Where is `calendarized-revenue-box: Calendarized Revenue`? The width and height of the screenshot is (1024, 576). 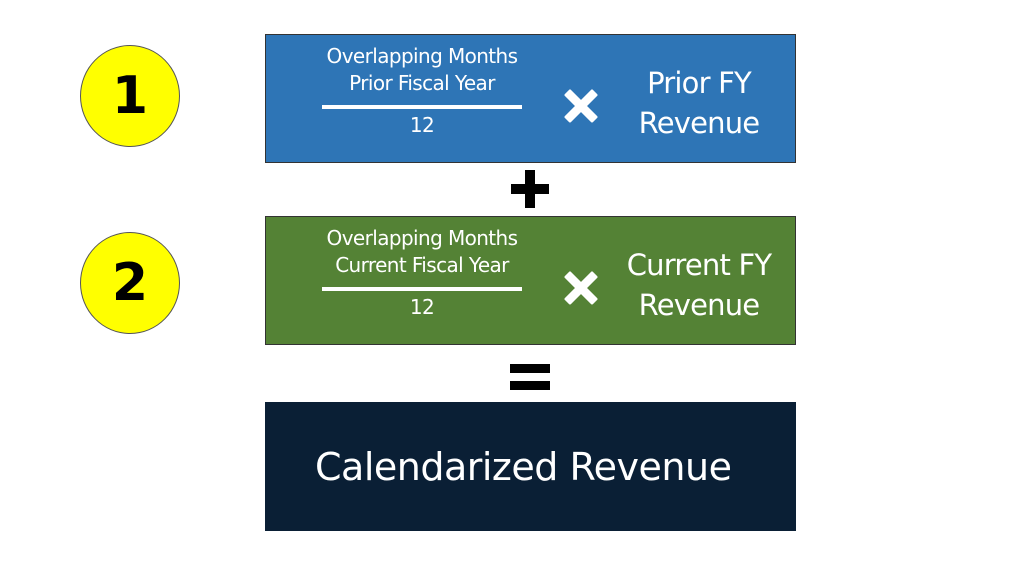 calendarized-revenue-box: Calendarized Revenue is located at coordinates (530, 466).